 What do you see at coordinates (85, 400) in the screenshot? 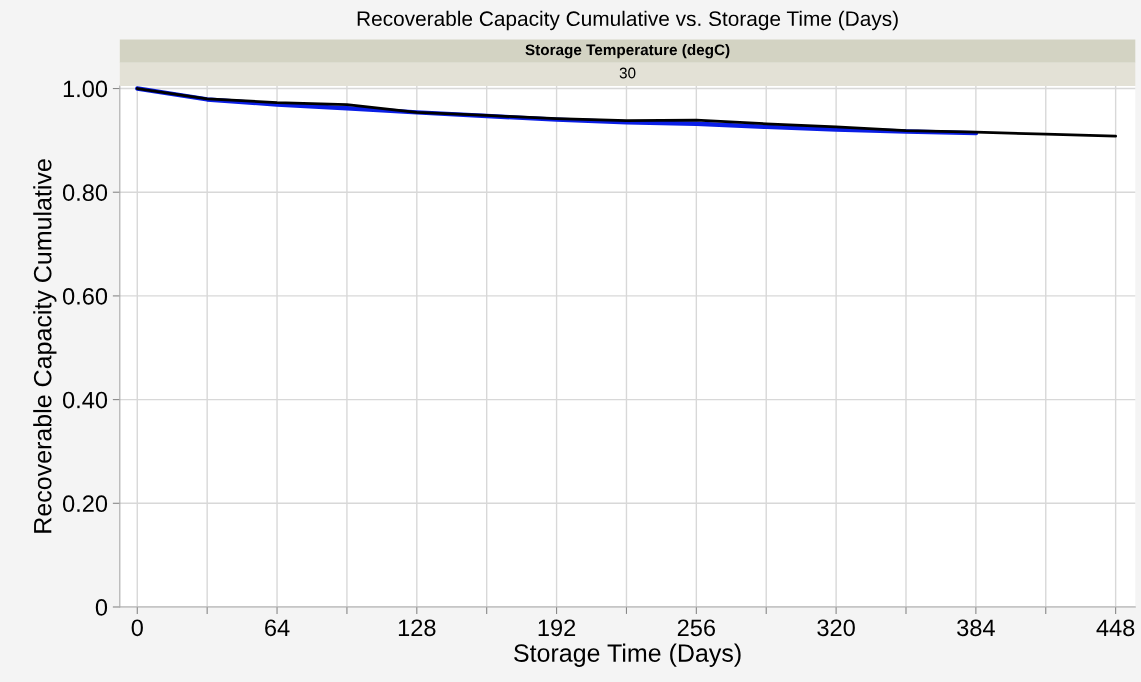
I see `y-tick-label: 0.40` at bounding box center [85, 400].